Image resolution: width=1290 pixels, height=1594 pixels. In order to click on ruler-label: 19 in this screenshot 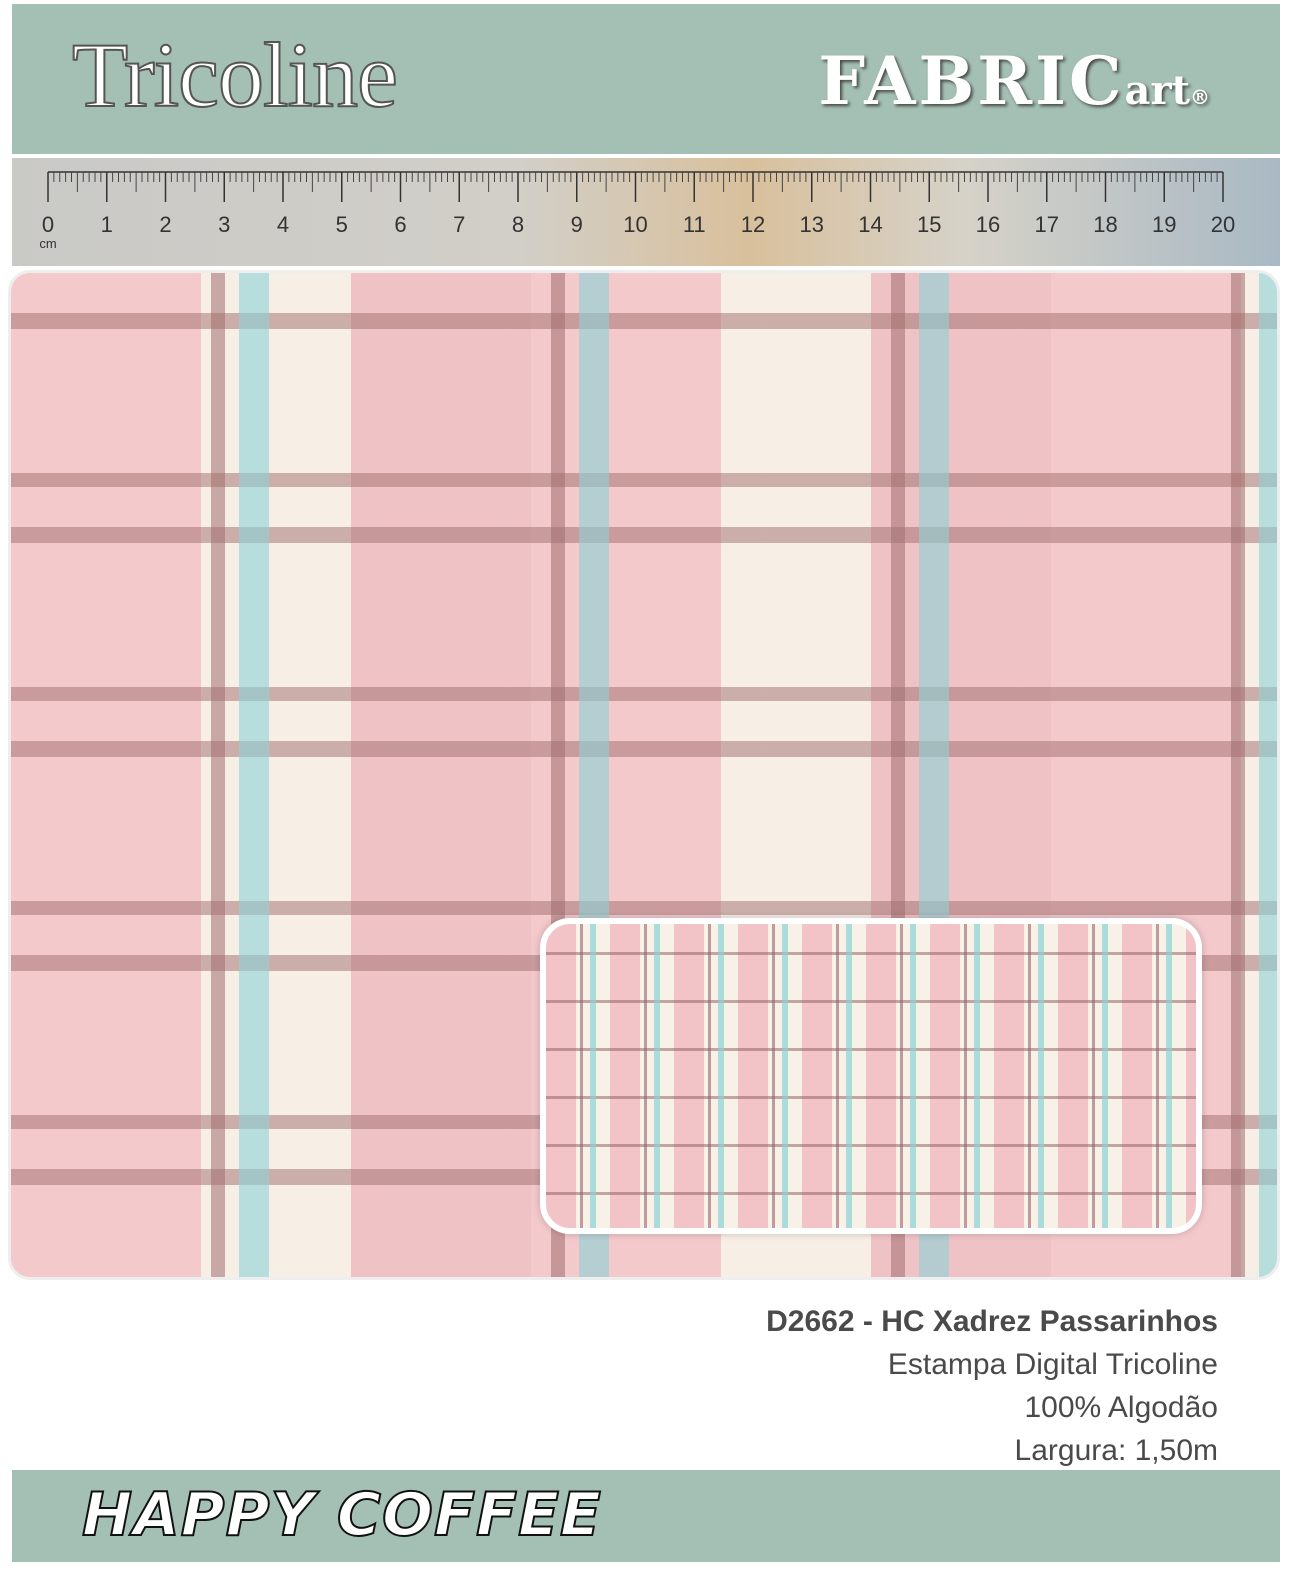, I will do `click(1164, 224)`.